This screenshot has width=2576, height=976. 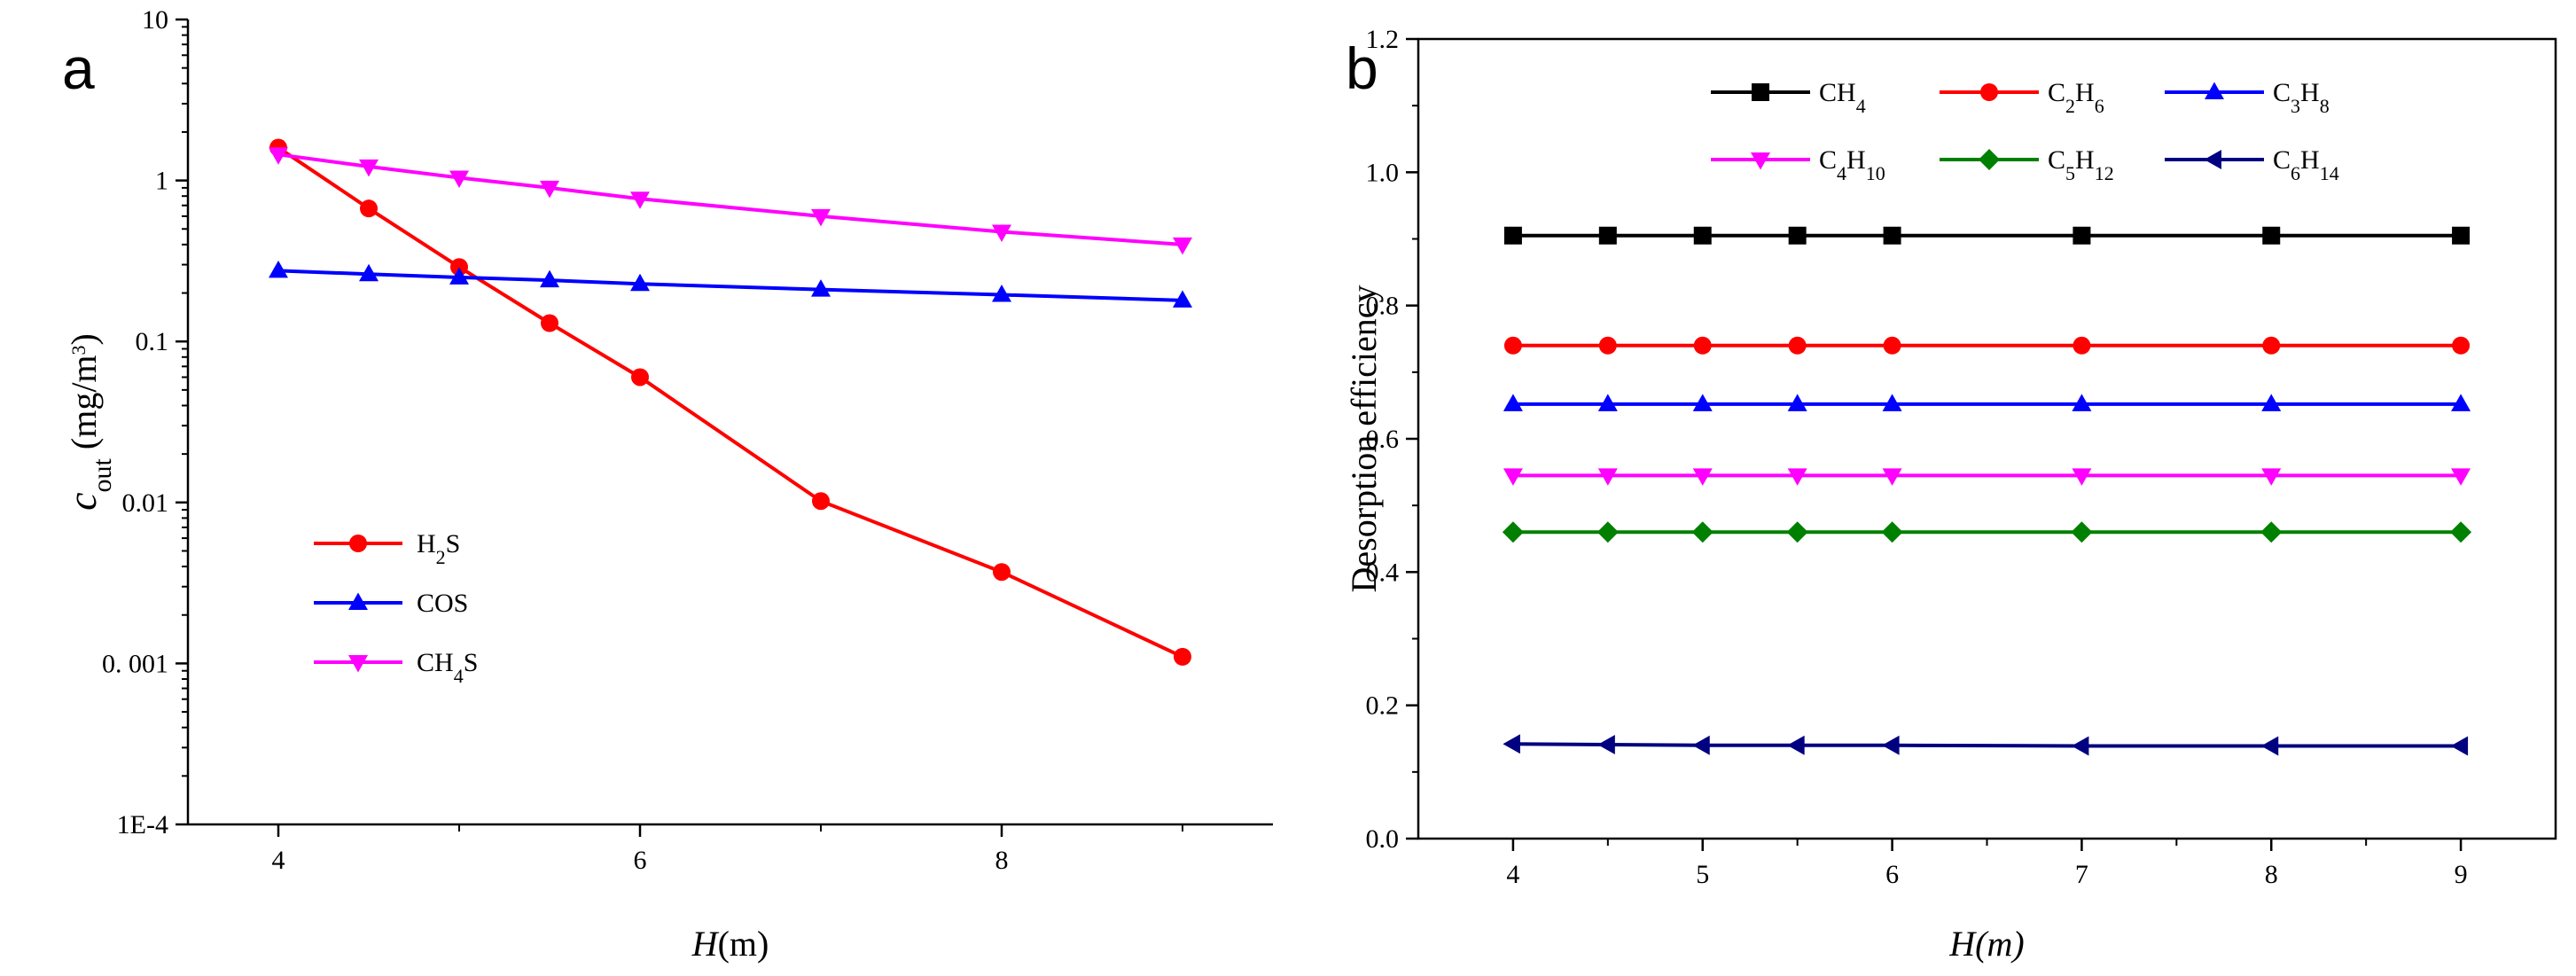 What do you see at coordinates (1989, 92) in the screenshot?
I see `legend-marker-C2H6` at bounding box center [1989, 92].